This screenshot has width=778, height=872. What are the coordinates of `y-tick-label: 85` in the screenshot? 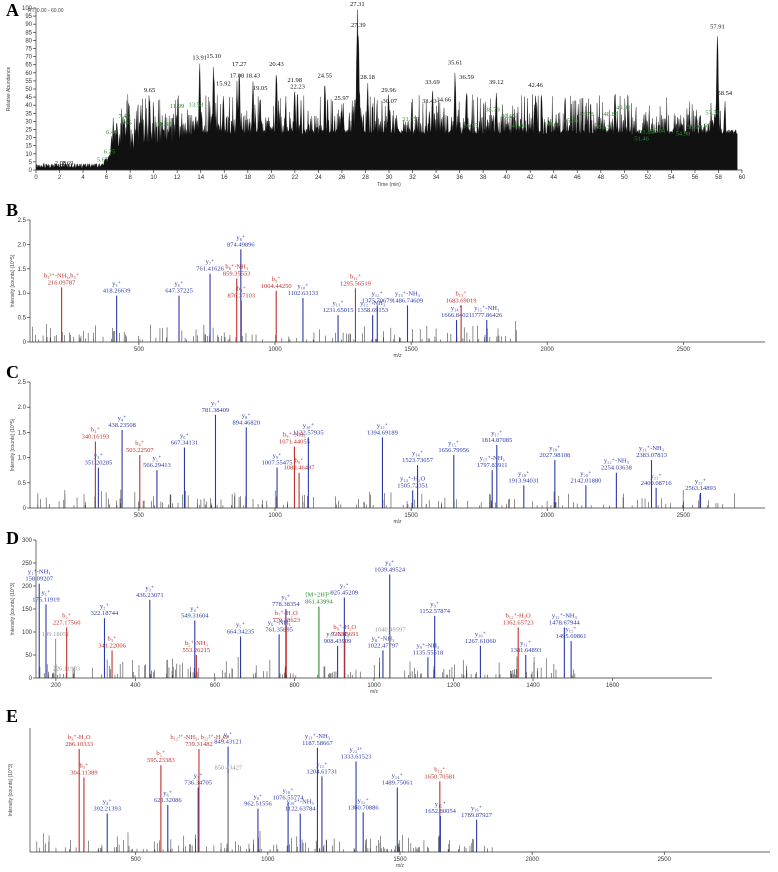 It's located at (28, 33).